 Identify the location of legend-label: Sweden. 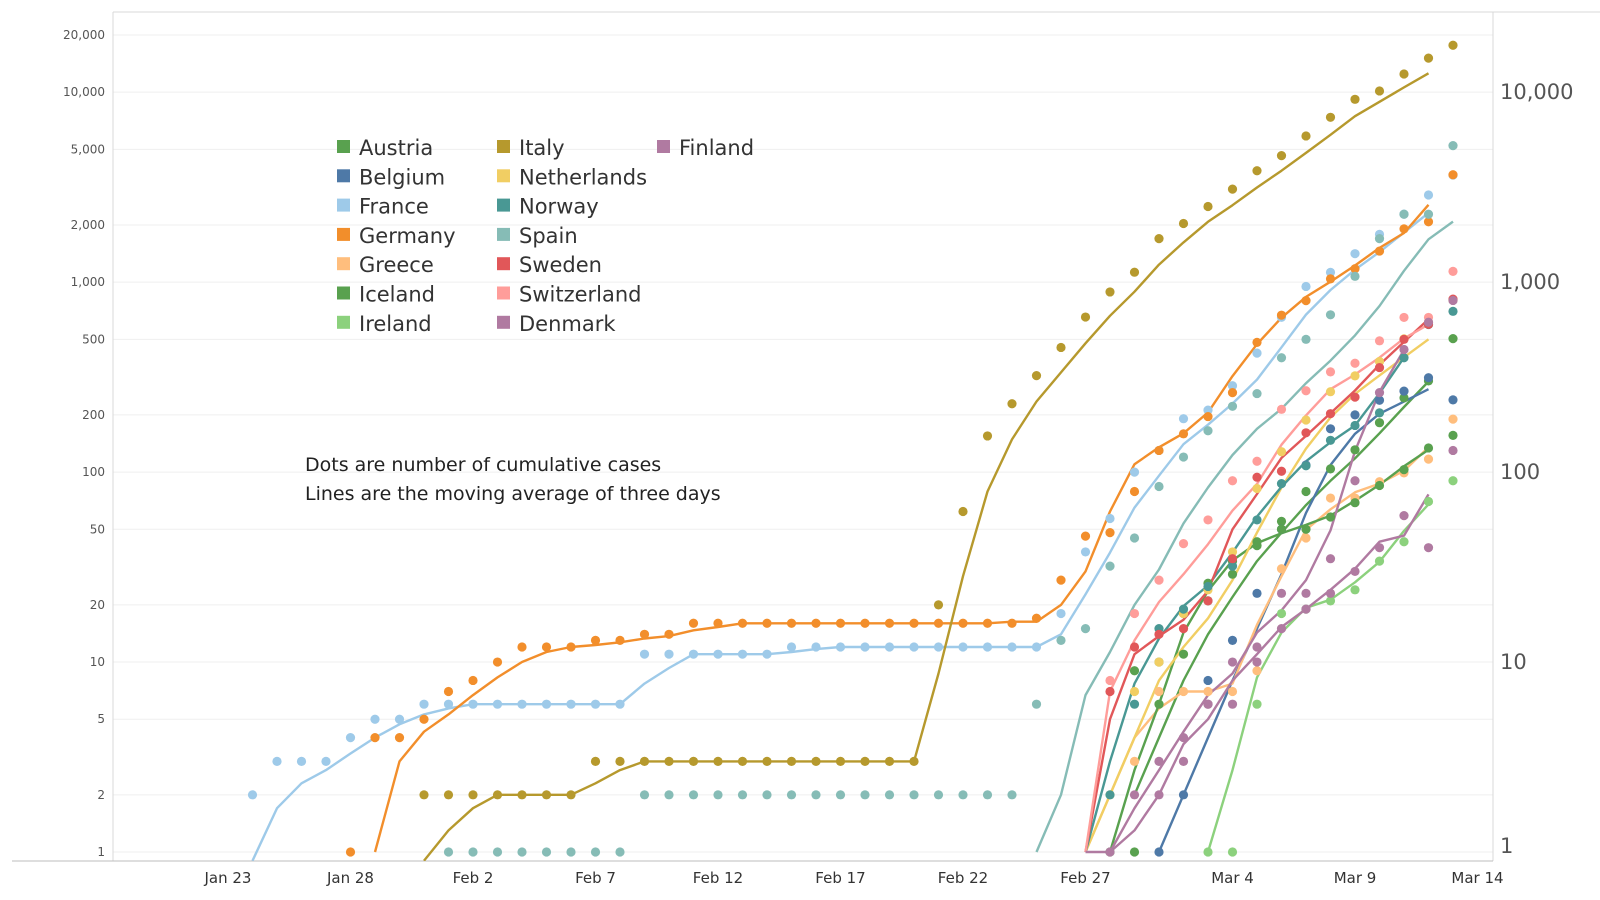
(560, 265).